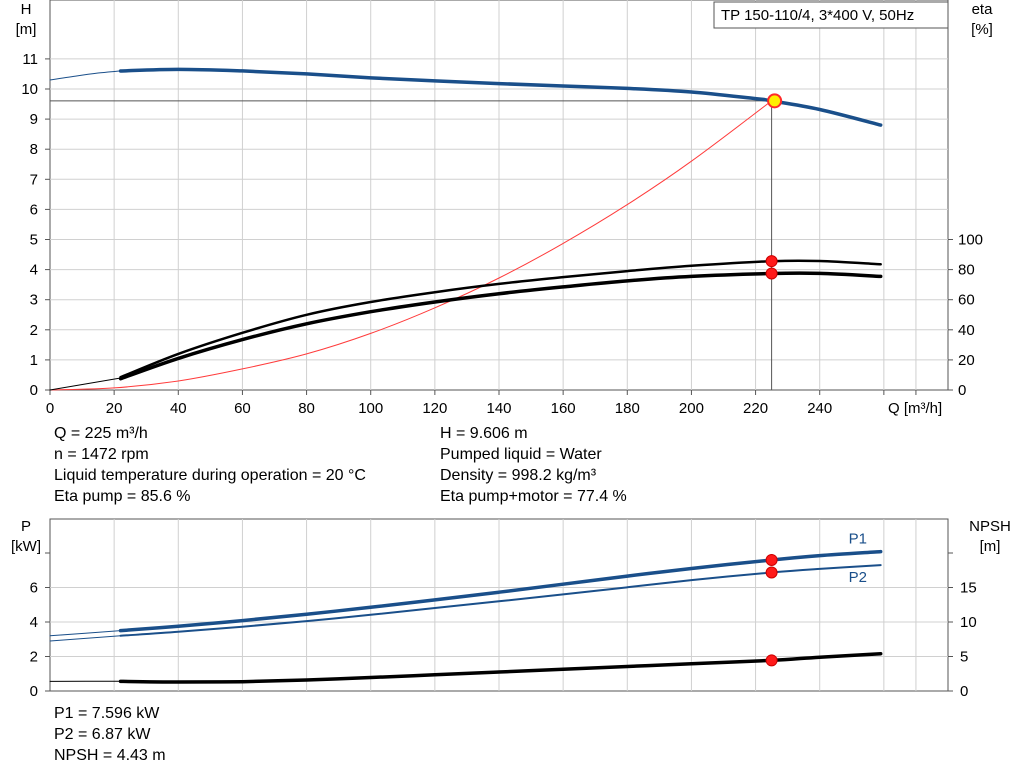 The height and width of the screenshot is (781, 1024). What do you see at coordinates (691, 408) in the screenshot?
I see `top-x-tick-label: 200` at bounding box center [691, 408].